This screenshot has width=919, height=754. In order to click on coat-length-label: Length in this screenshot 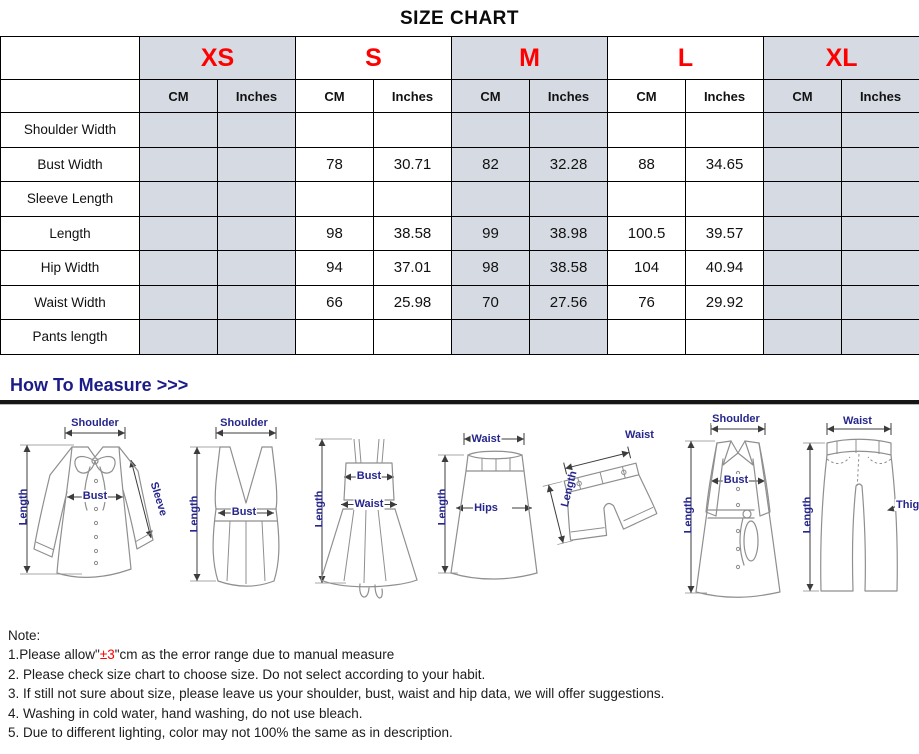, I will do `click(688, 514)`.